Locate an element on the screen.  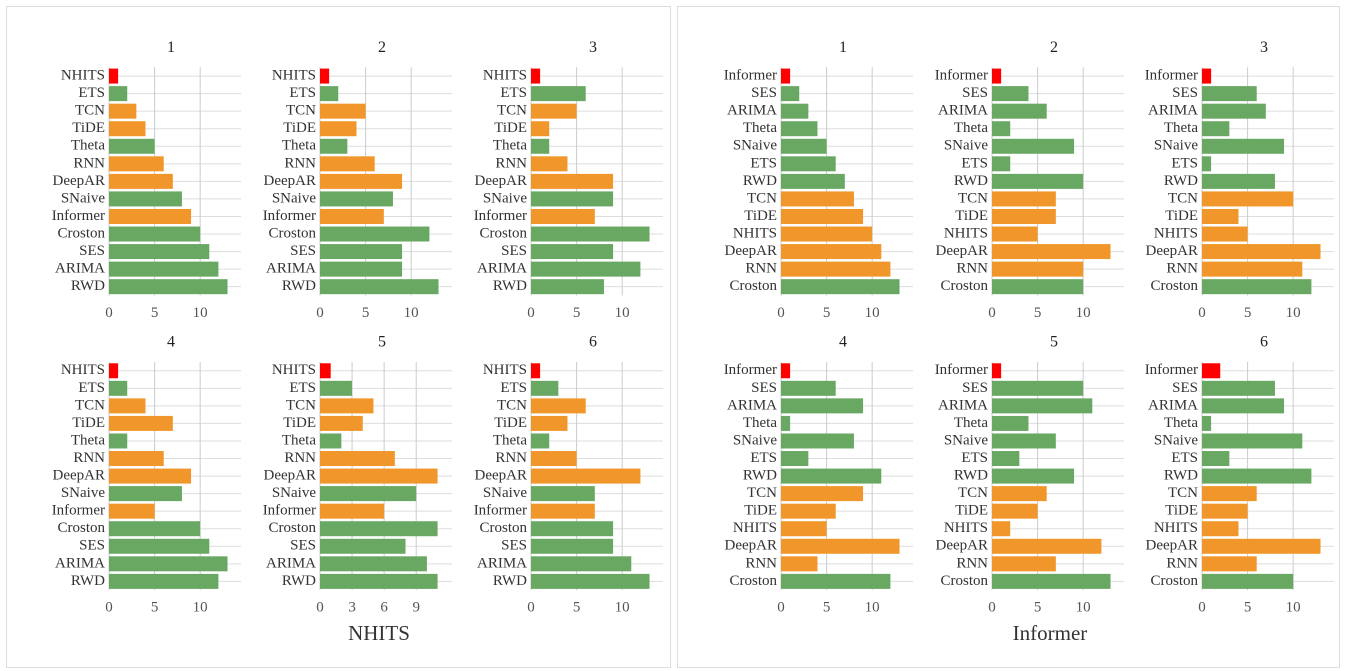
x-tick-label: 3 is located at coordinates (352, 608).